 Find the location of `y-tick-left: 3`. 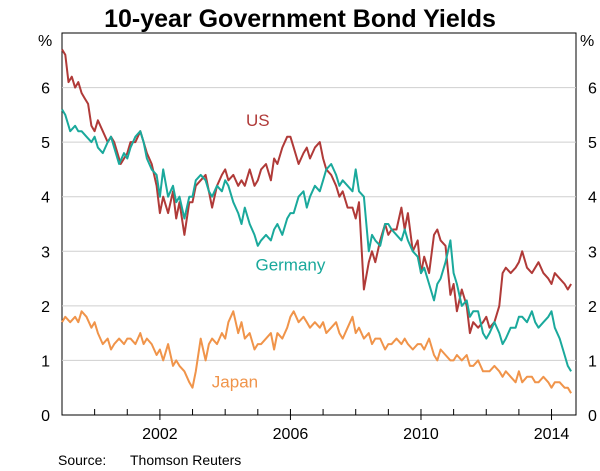

y-tick-left: 3 is located at coordinates (45, 252).